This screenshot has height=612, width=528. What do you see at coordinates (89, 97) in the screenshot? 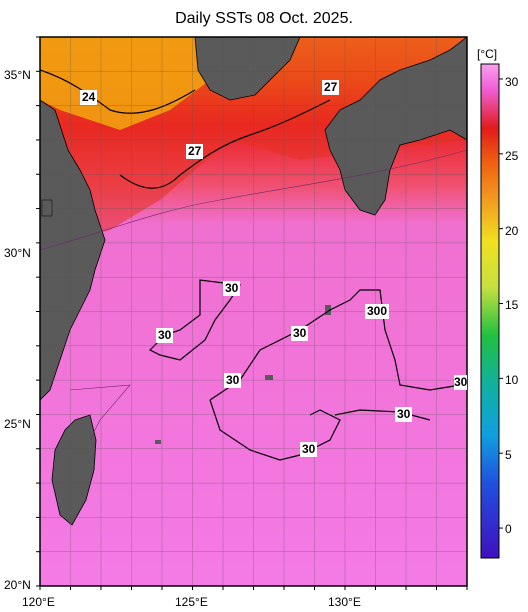
I see `contour-label: 24` at bounding box center [89, 97].